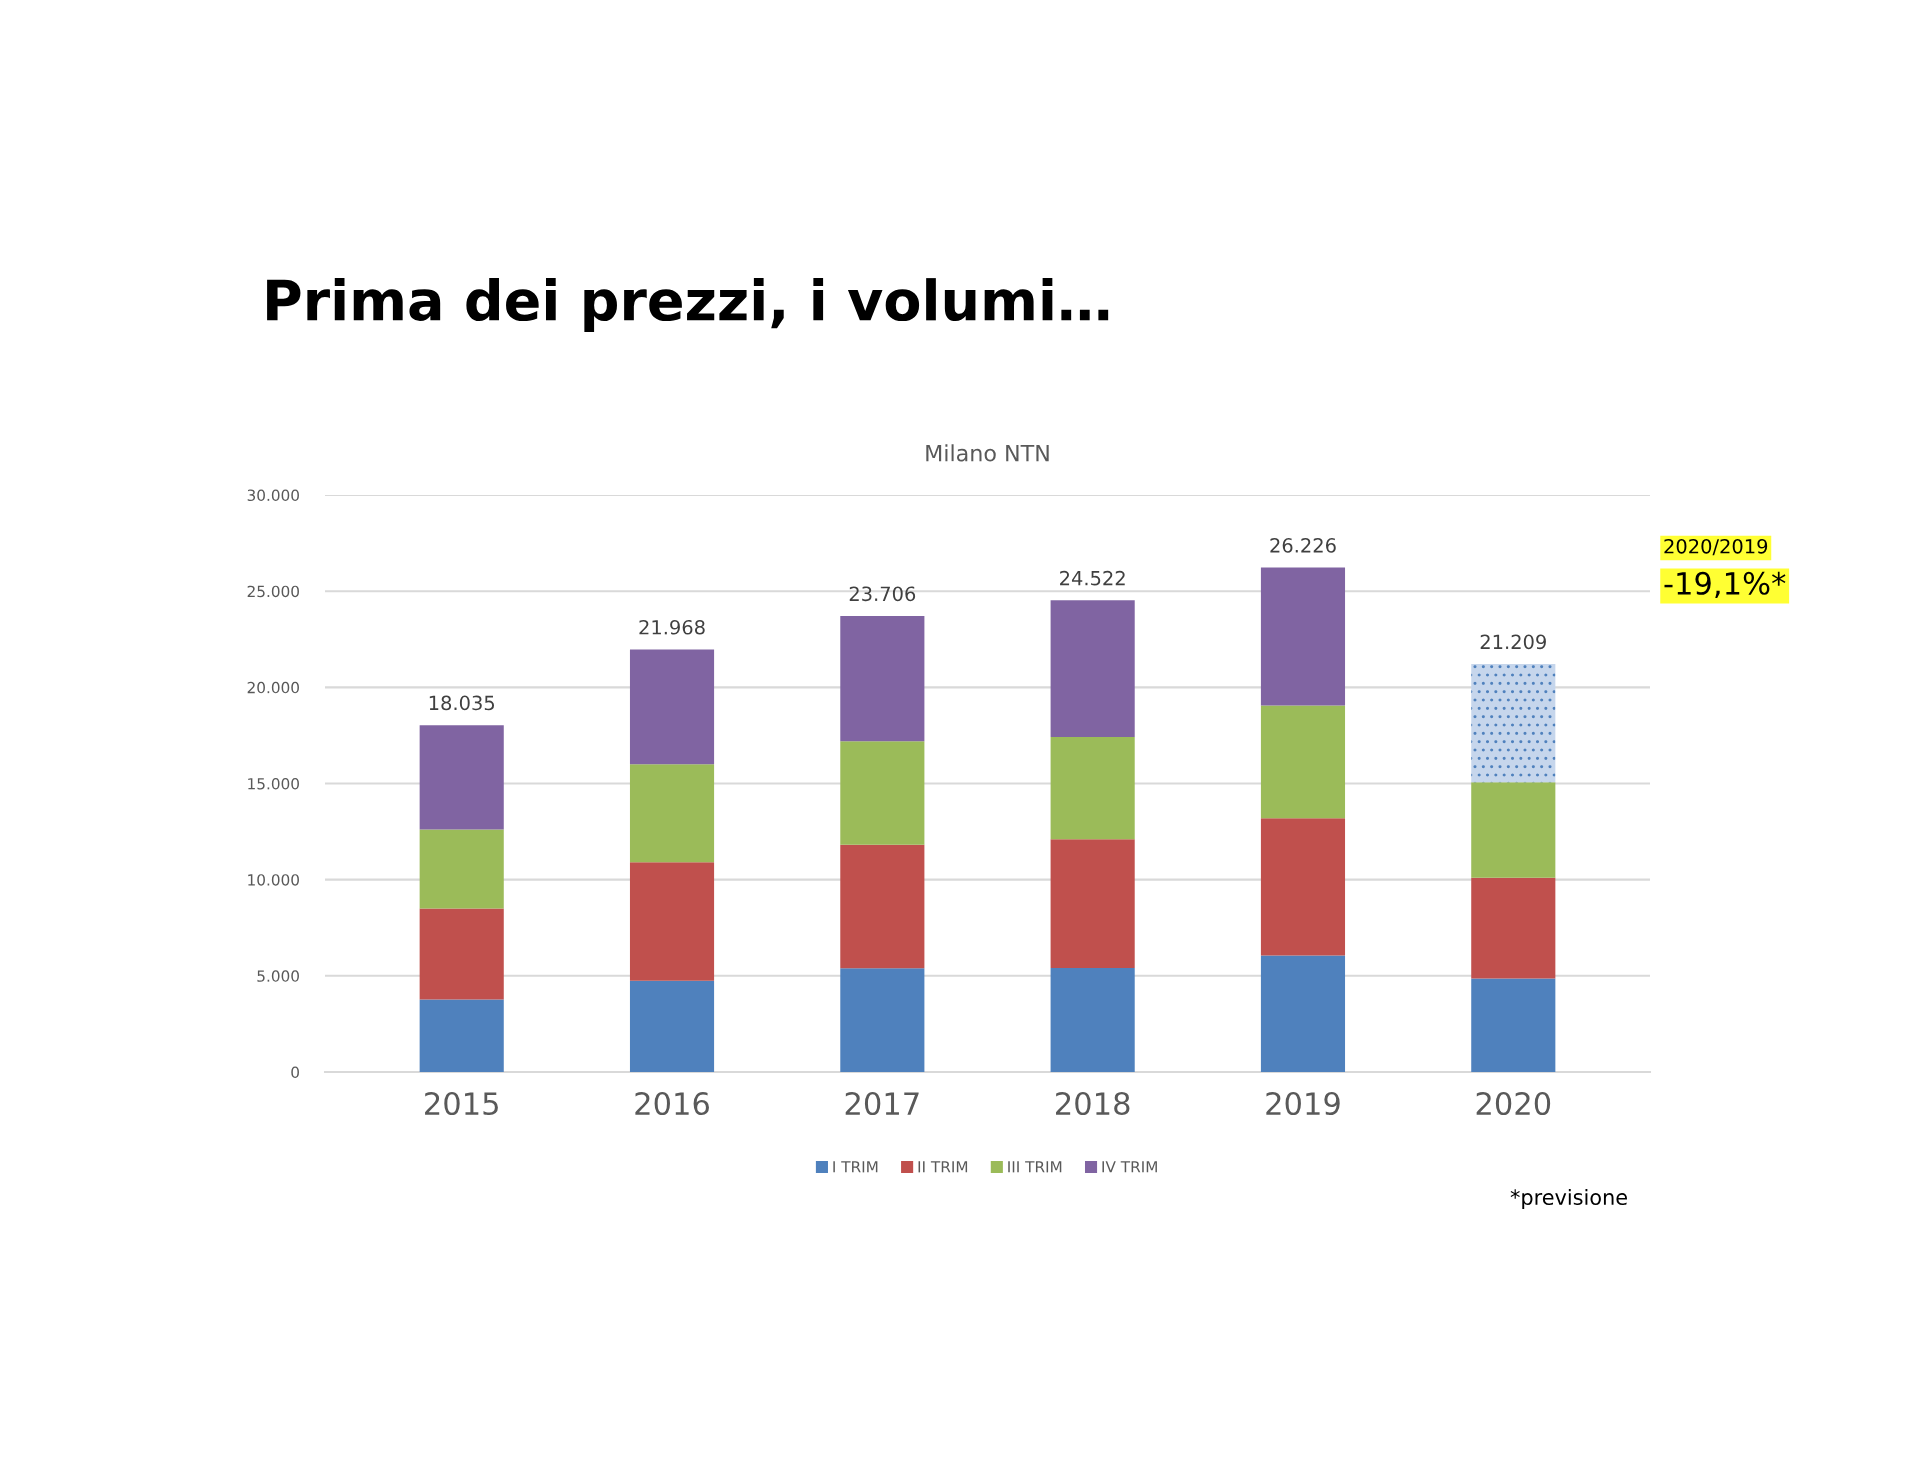 This screenshot has height=1484, width=1920. What do you see at coordinates (461, 1103) in the screenshot?
I see `x-tick-label: 2015` at bounding box center [461, 1103].